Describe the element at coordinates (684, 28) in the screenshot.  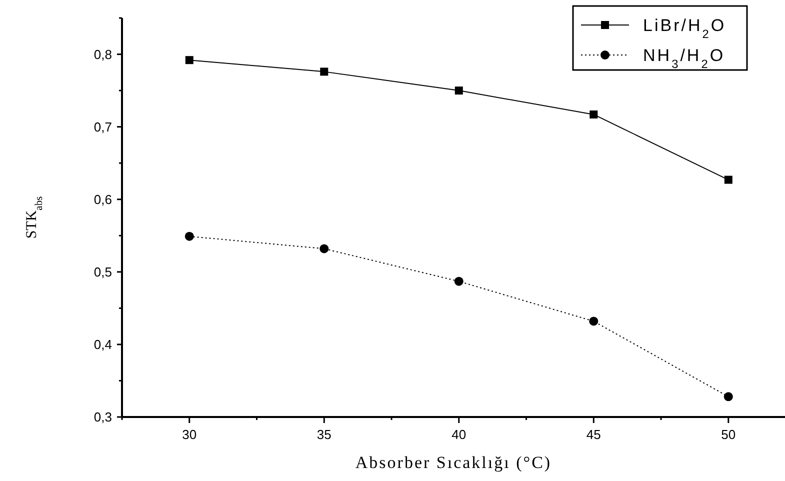
I see `legend-label: LiBr/H$_{2}$O` at that location.